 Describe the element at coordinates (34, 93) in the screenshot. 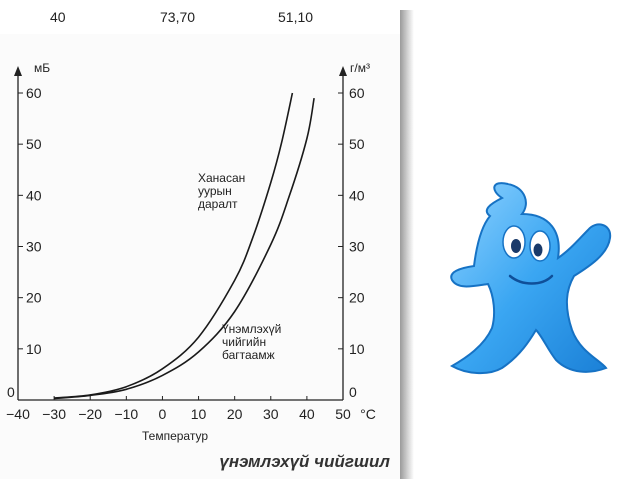

I see `y-tick-label-left: 60` at that location.